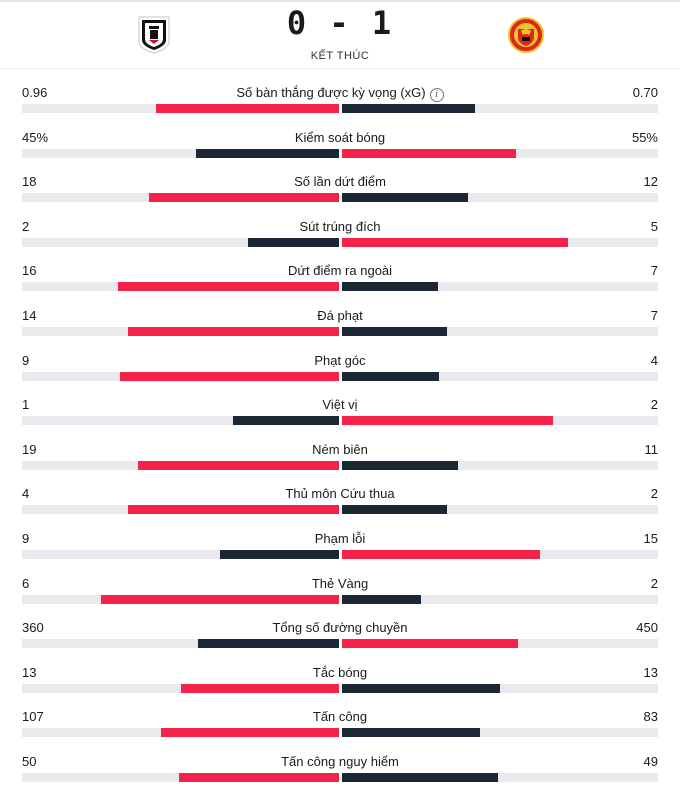  What do you see at coordinates (331, 92) in the screenshot?
I see `stat-label-text: Số bàn thắng được kỳ vọng (xG)` at bounding box center [331, 92].